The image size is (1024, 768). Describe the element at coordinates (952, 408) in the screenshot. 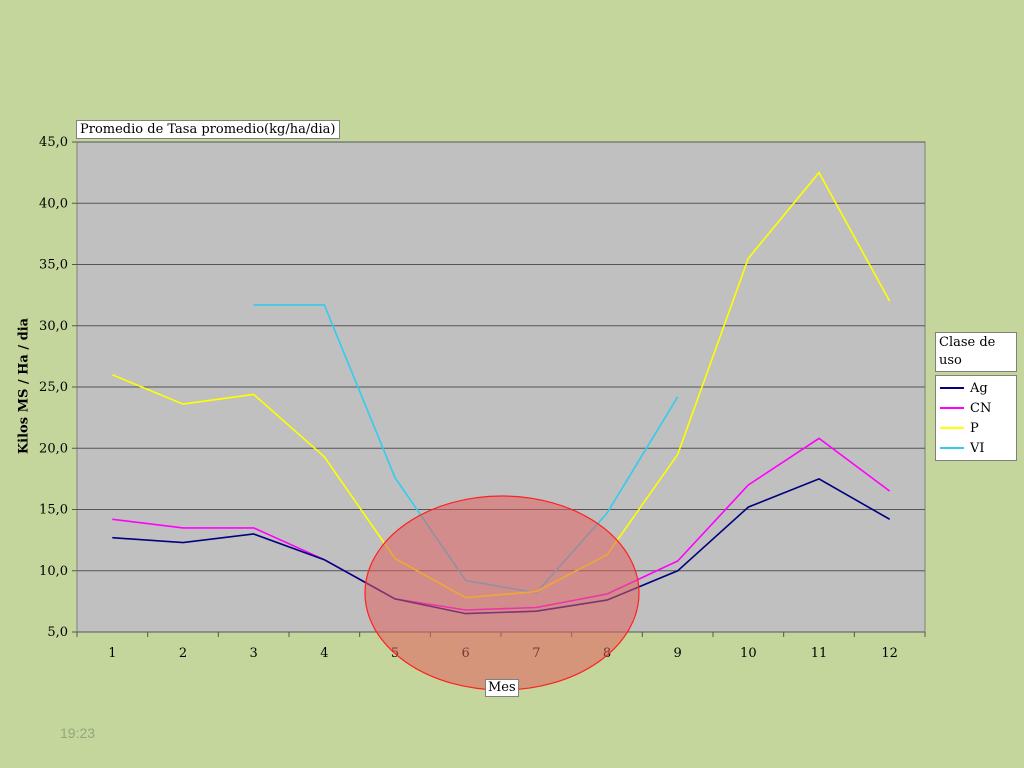

I see `legend-swatch-cn` at that location.